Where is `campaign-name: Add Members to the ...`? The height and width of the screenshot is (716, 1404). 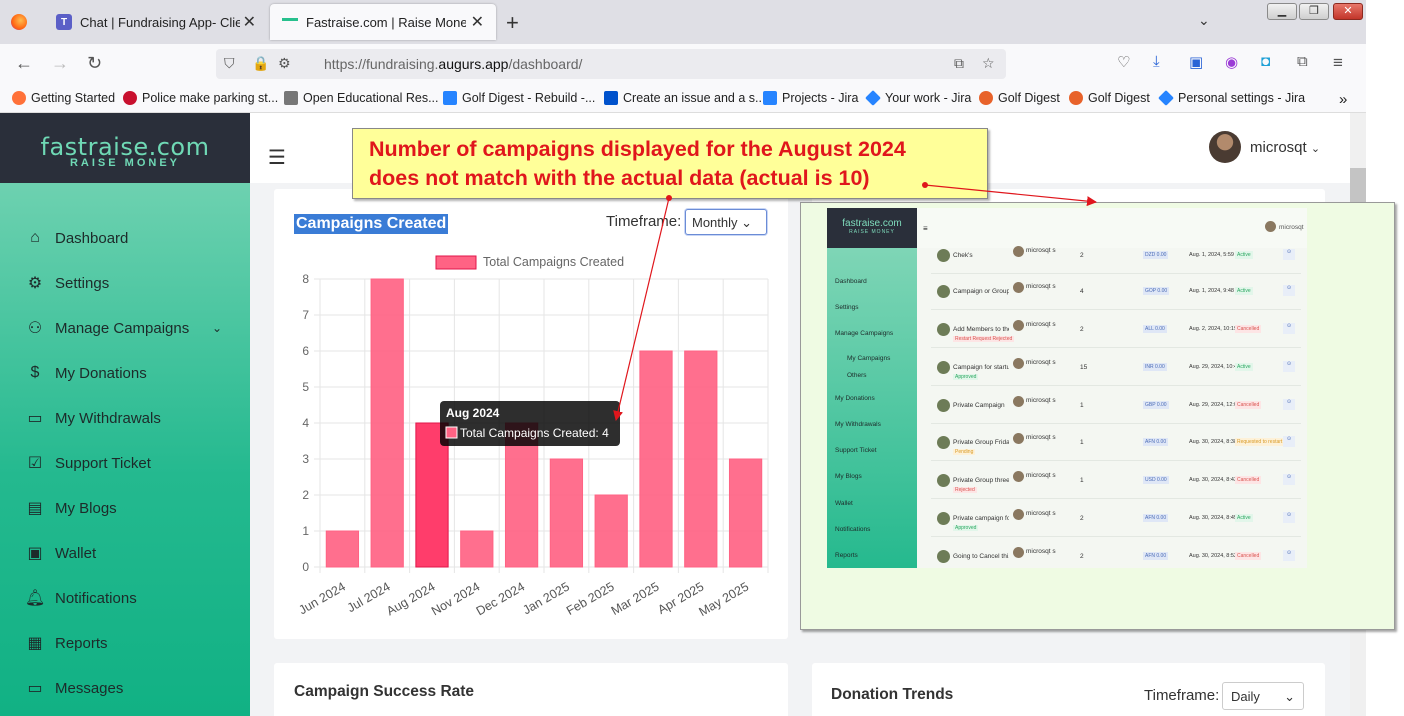 campaign-name: Add Members to the ... is located at coordinates (981, 329).